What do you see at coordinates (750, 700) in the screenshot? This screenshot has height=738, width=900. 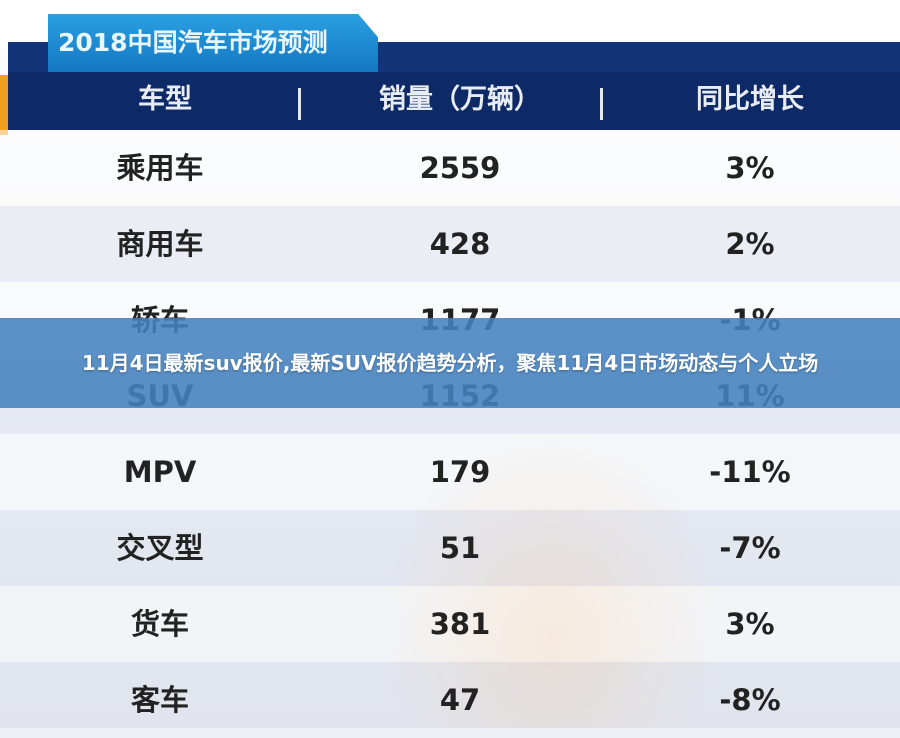 I see `cell-growth: -8%` at bounding box center [750, 700].